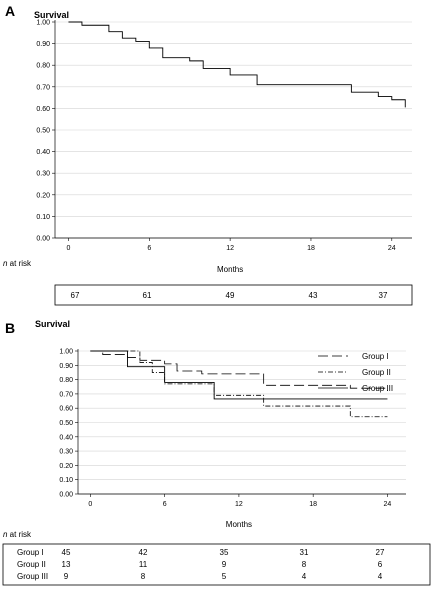 This screenshot has height=589, width=432. I want to click on risk-value: 49, so click(230, 295).